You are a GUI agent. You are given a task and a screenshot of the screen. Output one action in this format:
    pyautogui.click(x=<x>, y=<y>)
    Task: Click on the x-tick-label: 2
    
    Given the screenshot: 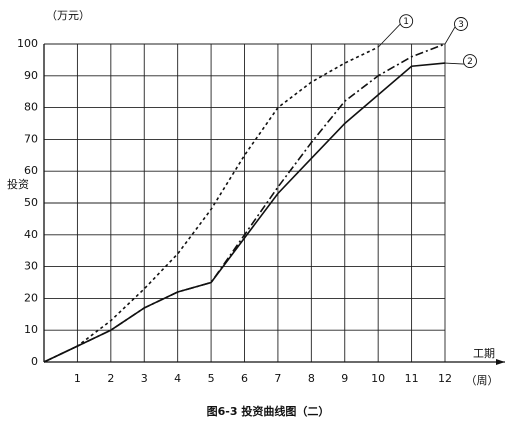 What is the action you would take?
    pyautogui.click(x=110, y=378)
    